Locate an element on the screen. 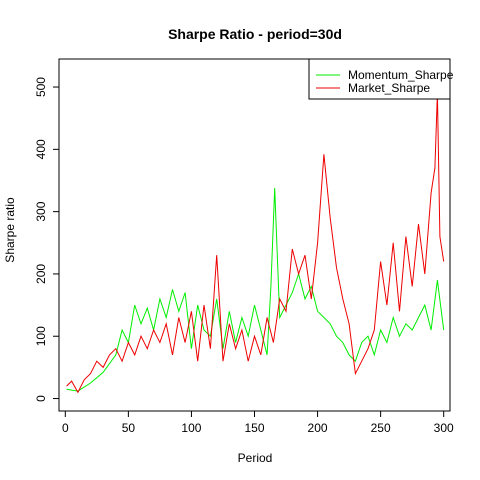  y-tick-label: 400 is located at coordinates (41, 149).